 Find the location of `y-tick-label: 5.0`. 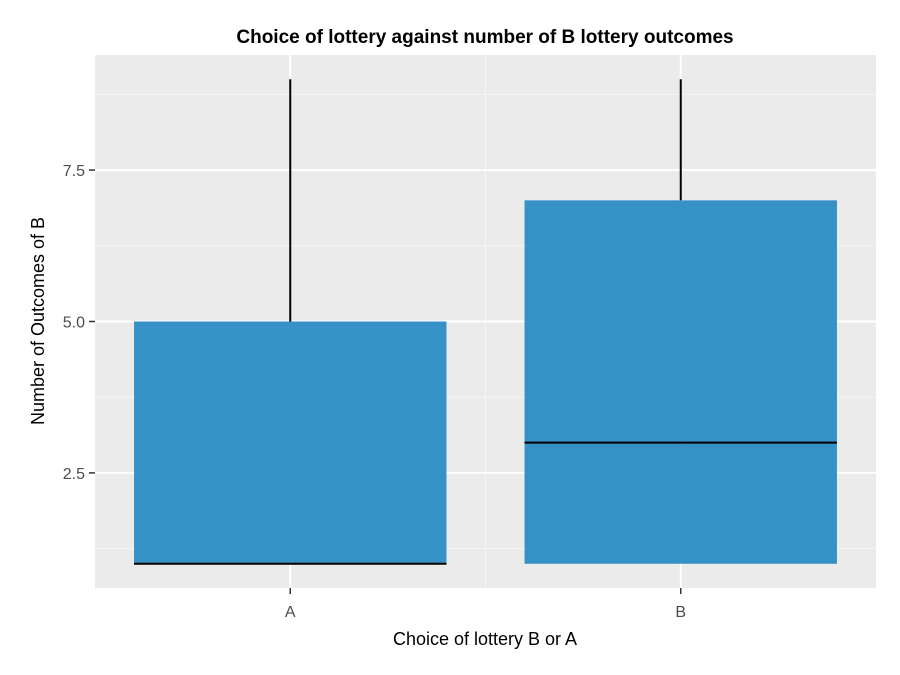

y-tick-label: 5.0 is located at coordinates (74, 323).